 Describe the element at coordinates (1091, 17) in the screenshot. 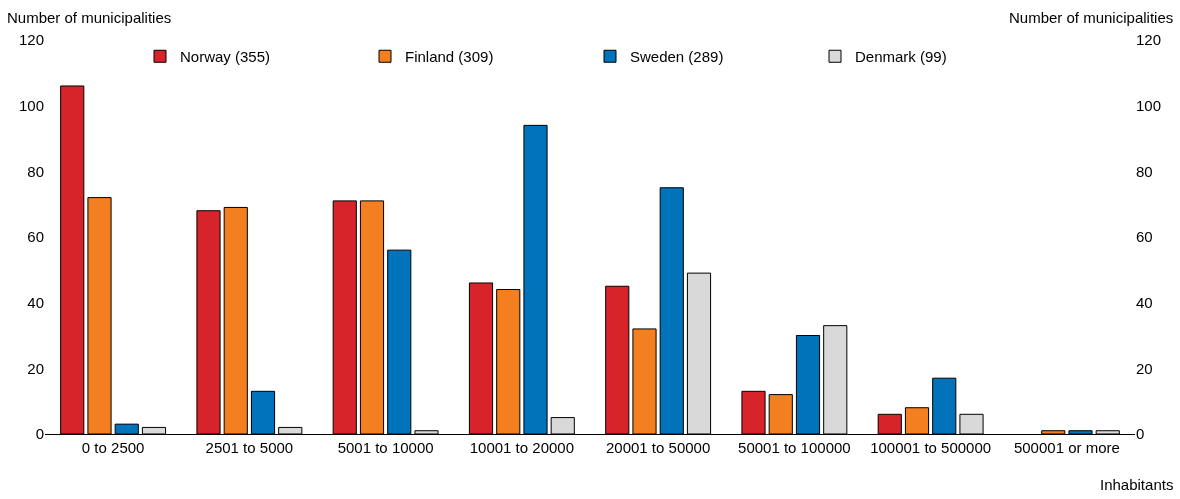

I see `y2-axis-title: Number of municipalities` at that location.